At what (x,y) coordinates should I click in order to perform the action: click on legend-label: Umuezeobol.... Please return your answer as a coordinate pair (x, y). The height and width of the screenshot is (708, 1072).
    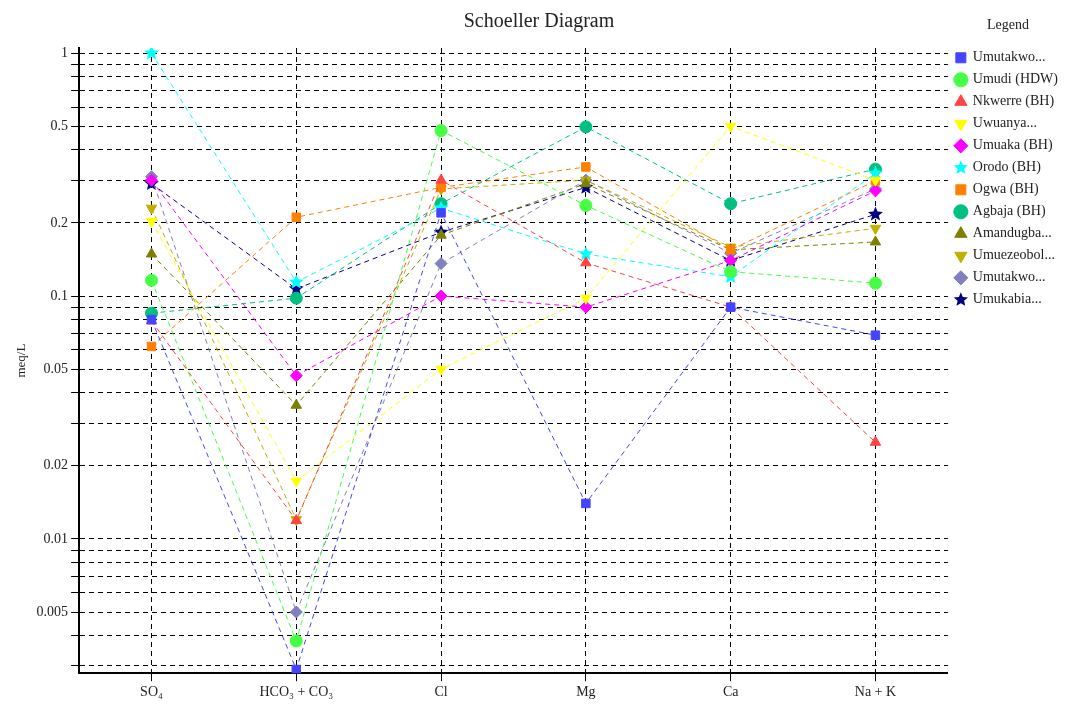
    Looking at the image, I should click on (1013, 255).